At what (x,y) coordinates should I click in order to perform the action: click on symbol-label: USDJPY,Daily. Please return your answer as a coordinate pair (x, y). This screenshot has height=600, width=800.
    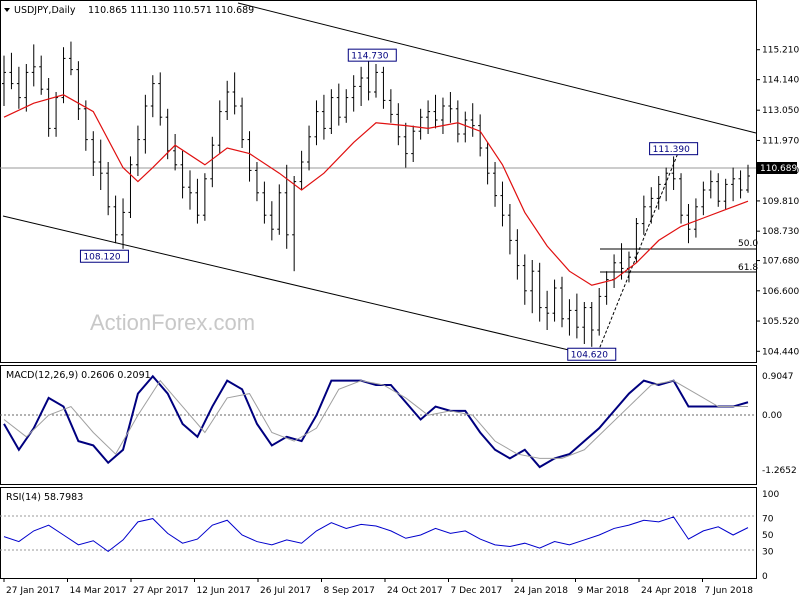
    Looking at the image, I should click on (45, 10).